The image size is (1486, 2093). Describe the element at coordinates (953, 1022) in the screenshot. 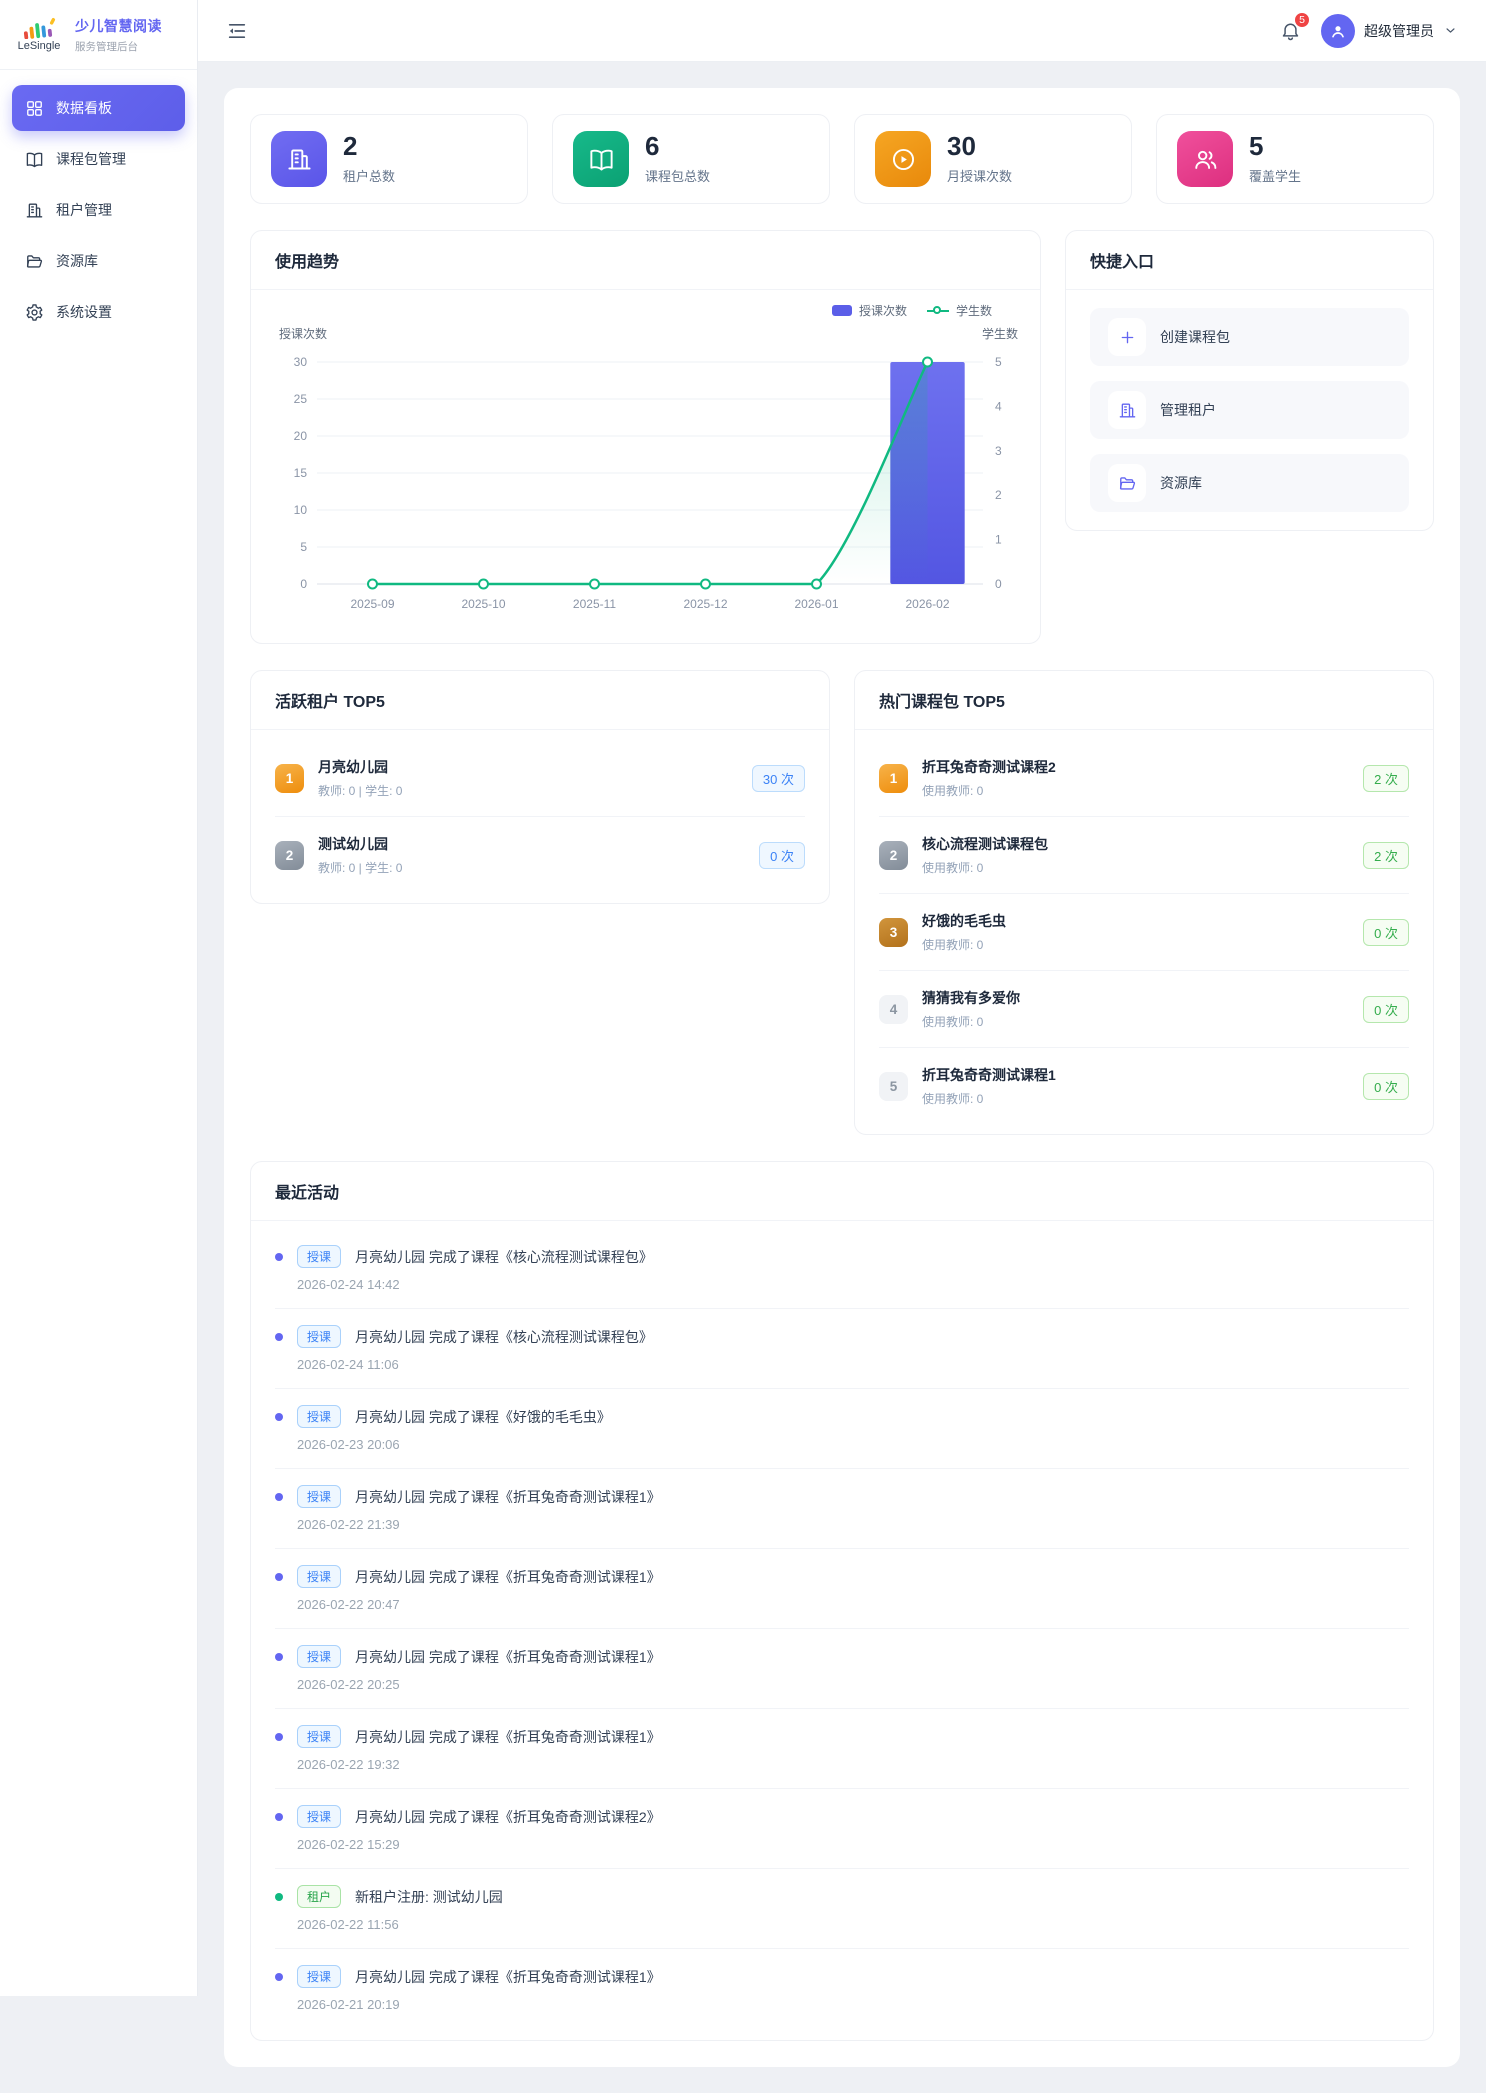

I see `item-meta: 使用教师: 0` at that location.